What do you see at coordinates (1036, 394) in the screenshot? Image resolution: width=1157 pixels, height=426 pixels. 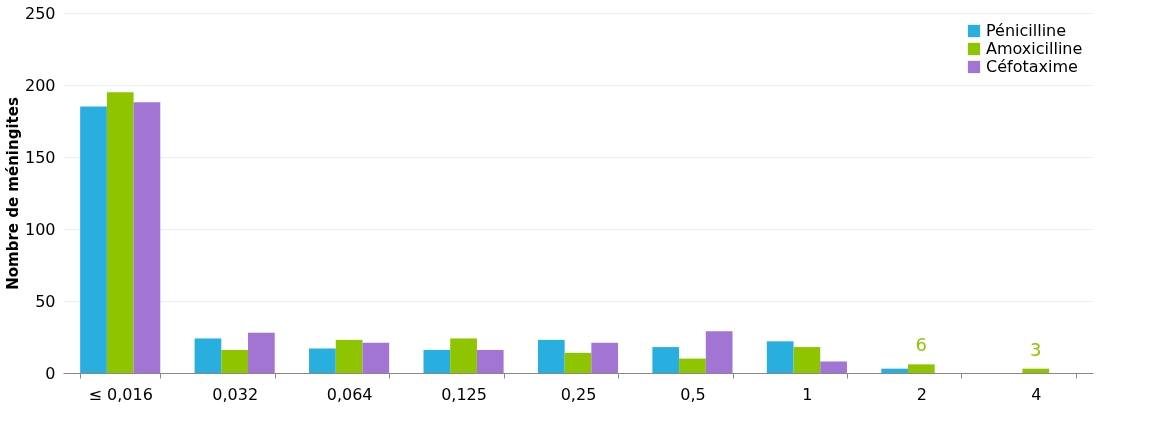 I see `x-tick-label: 4` at bounding box center [1036, 394].